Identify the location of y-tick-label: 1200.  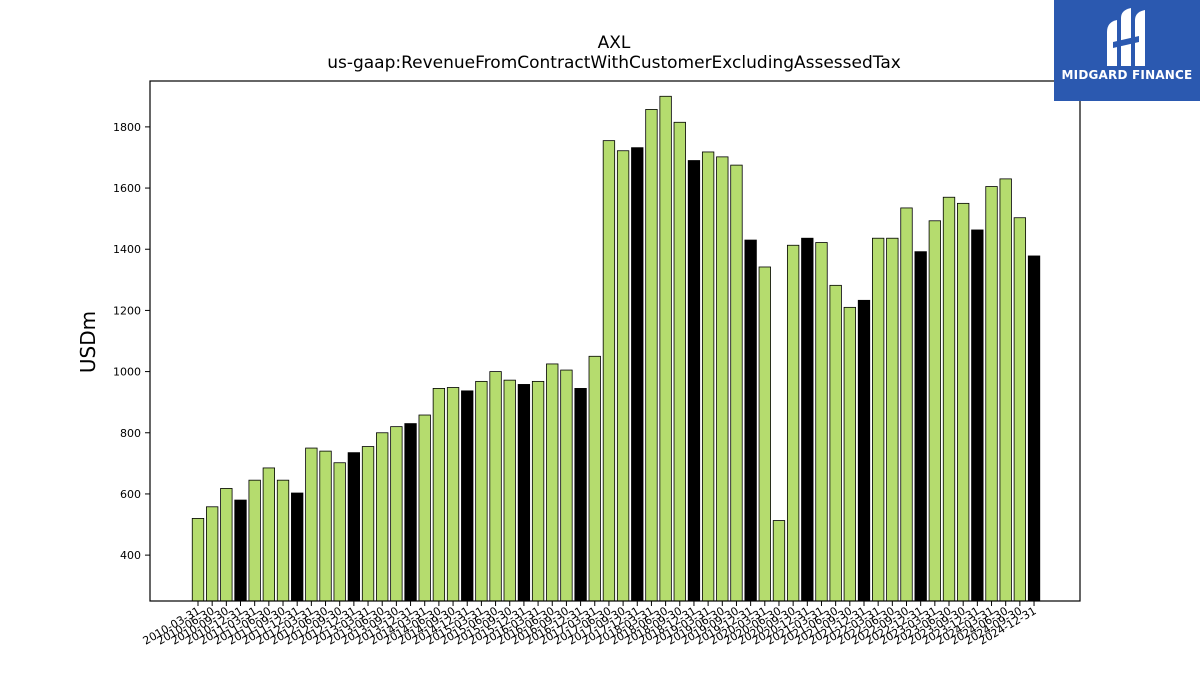
(127, 310).